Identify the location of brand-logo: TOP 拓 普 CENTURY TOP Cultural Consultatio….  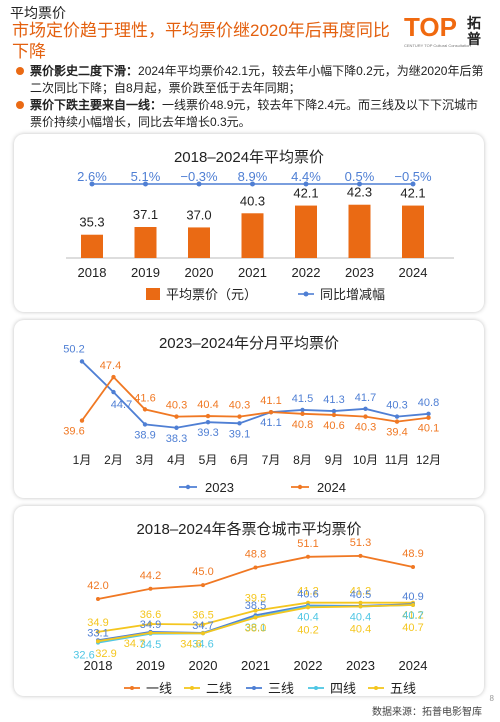
(450, 32).